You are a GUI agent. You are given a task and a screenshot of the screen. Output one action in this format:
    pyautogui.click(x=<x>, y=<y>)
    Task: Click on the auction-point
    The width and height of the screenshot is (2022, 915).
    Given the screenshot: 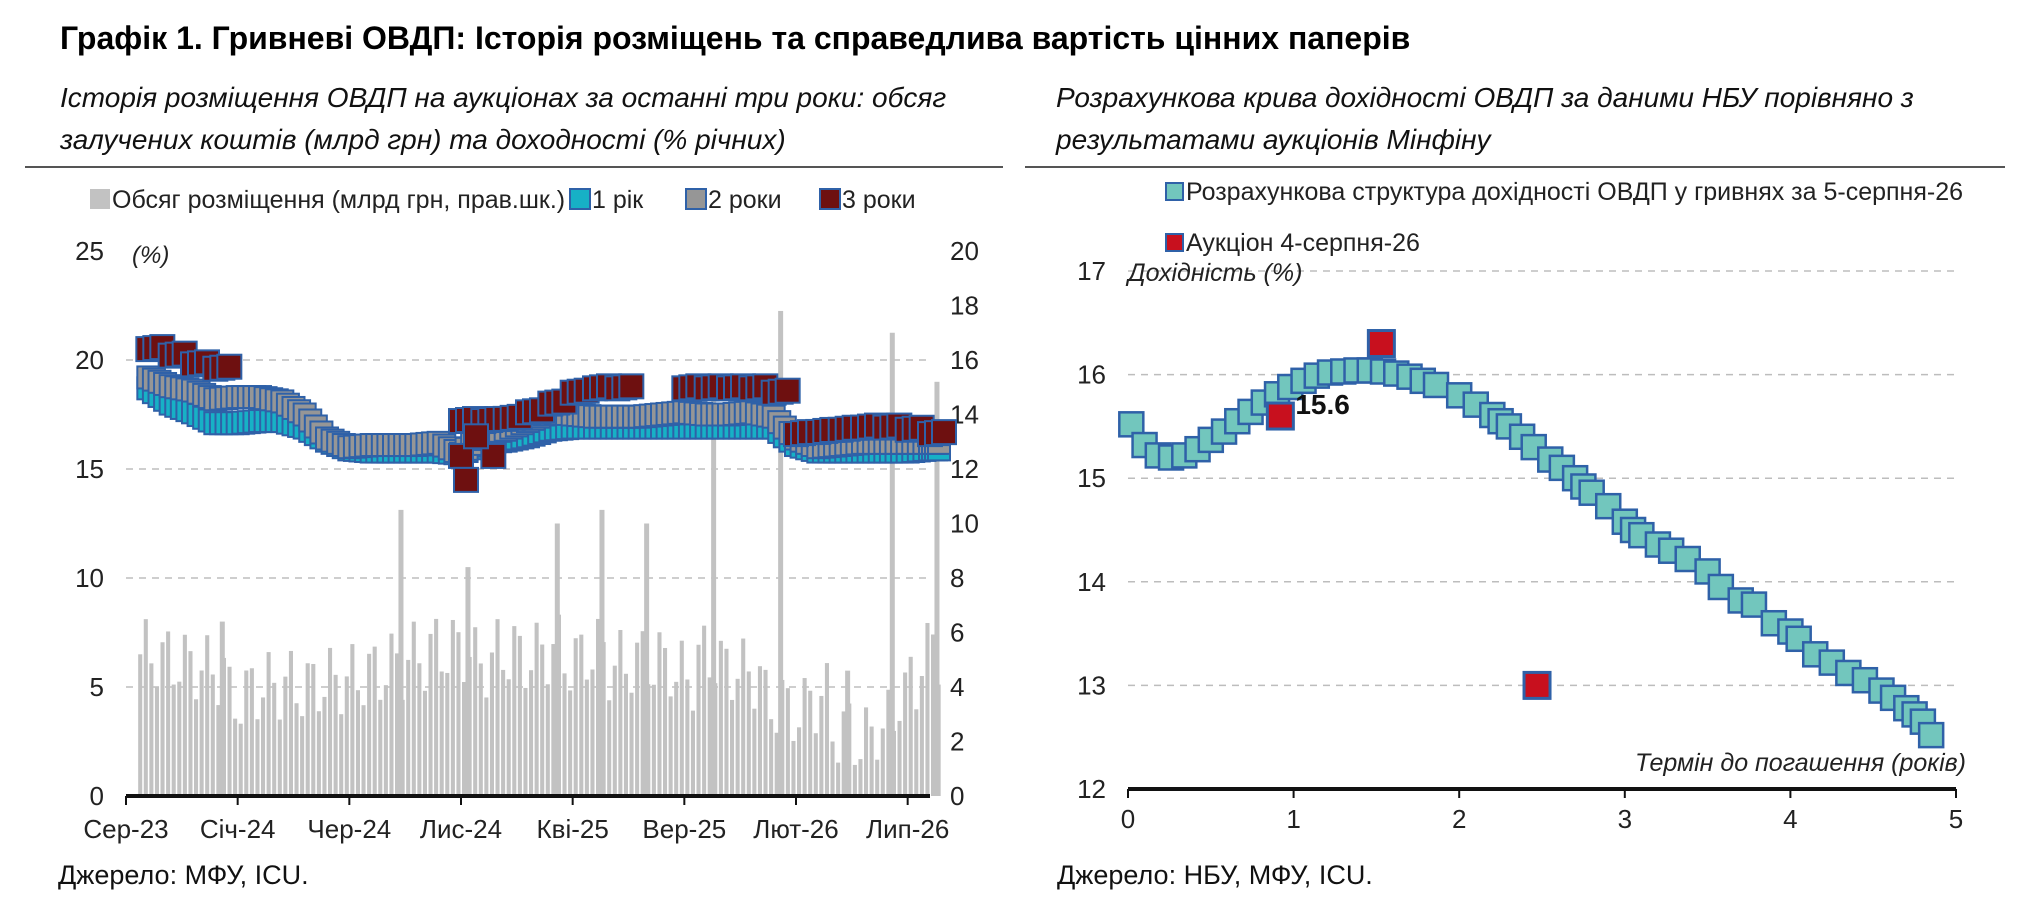 What is the action you would take?
    pyautogui.click(x=1537, y=685)
    